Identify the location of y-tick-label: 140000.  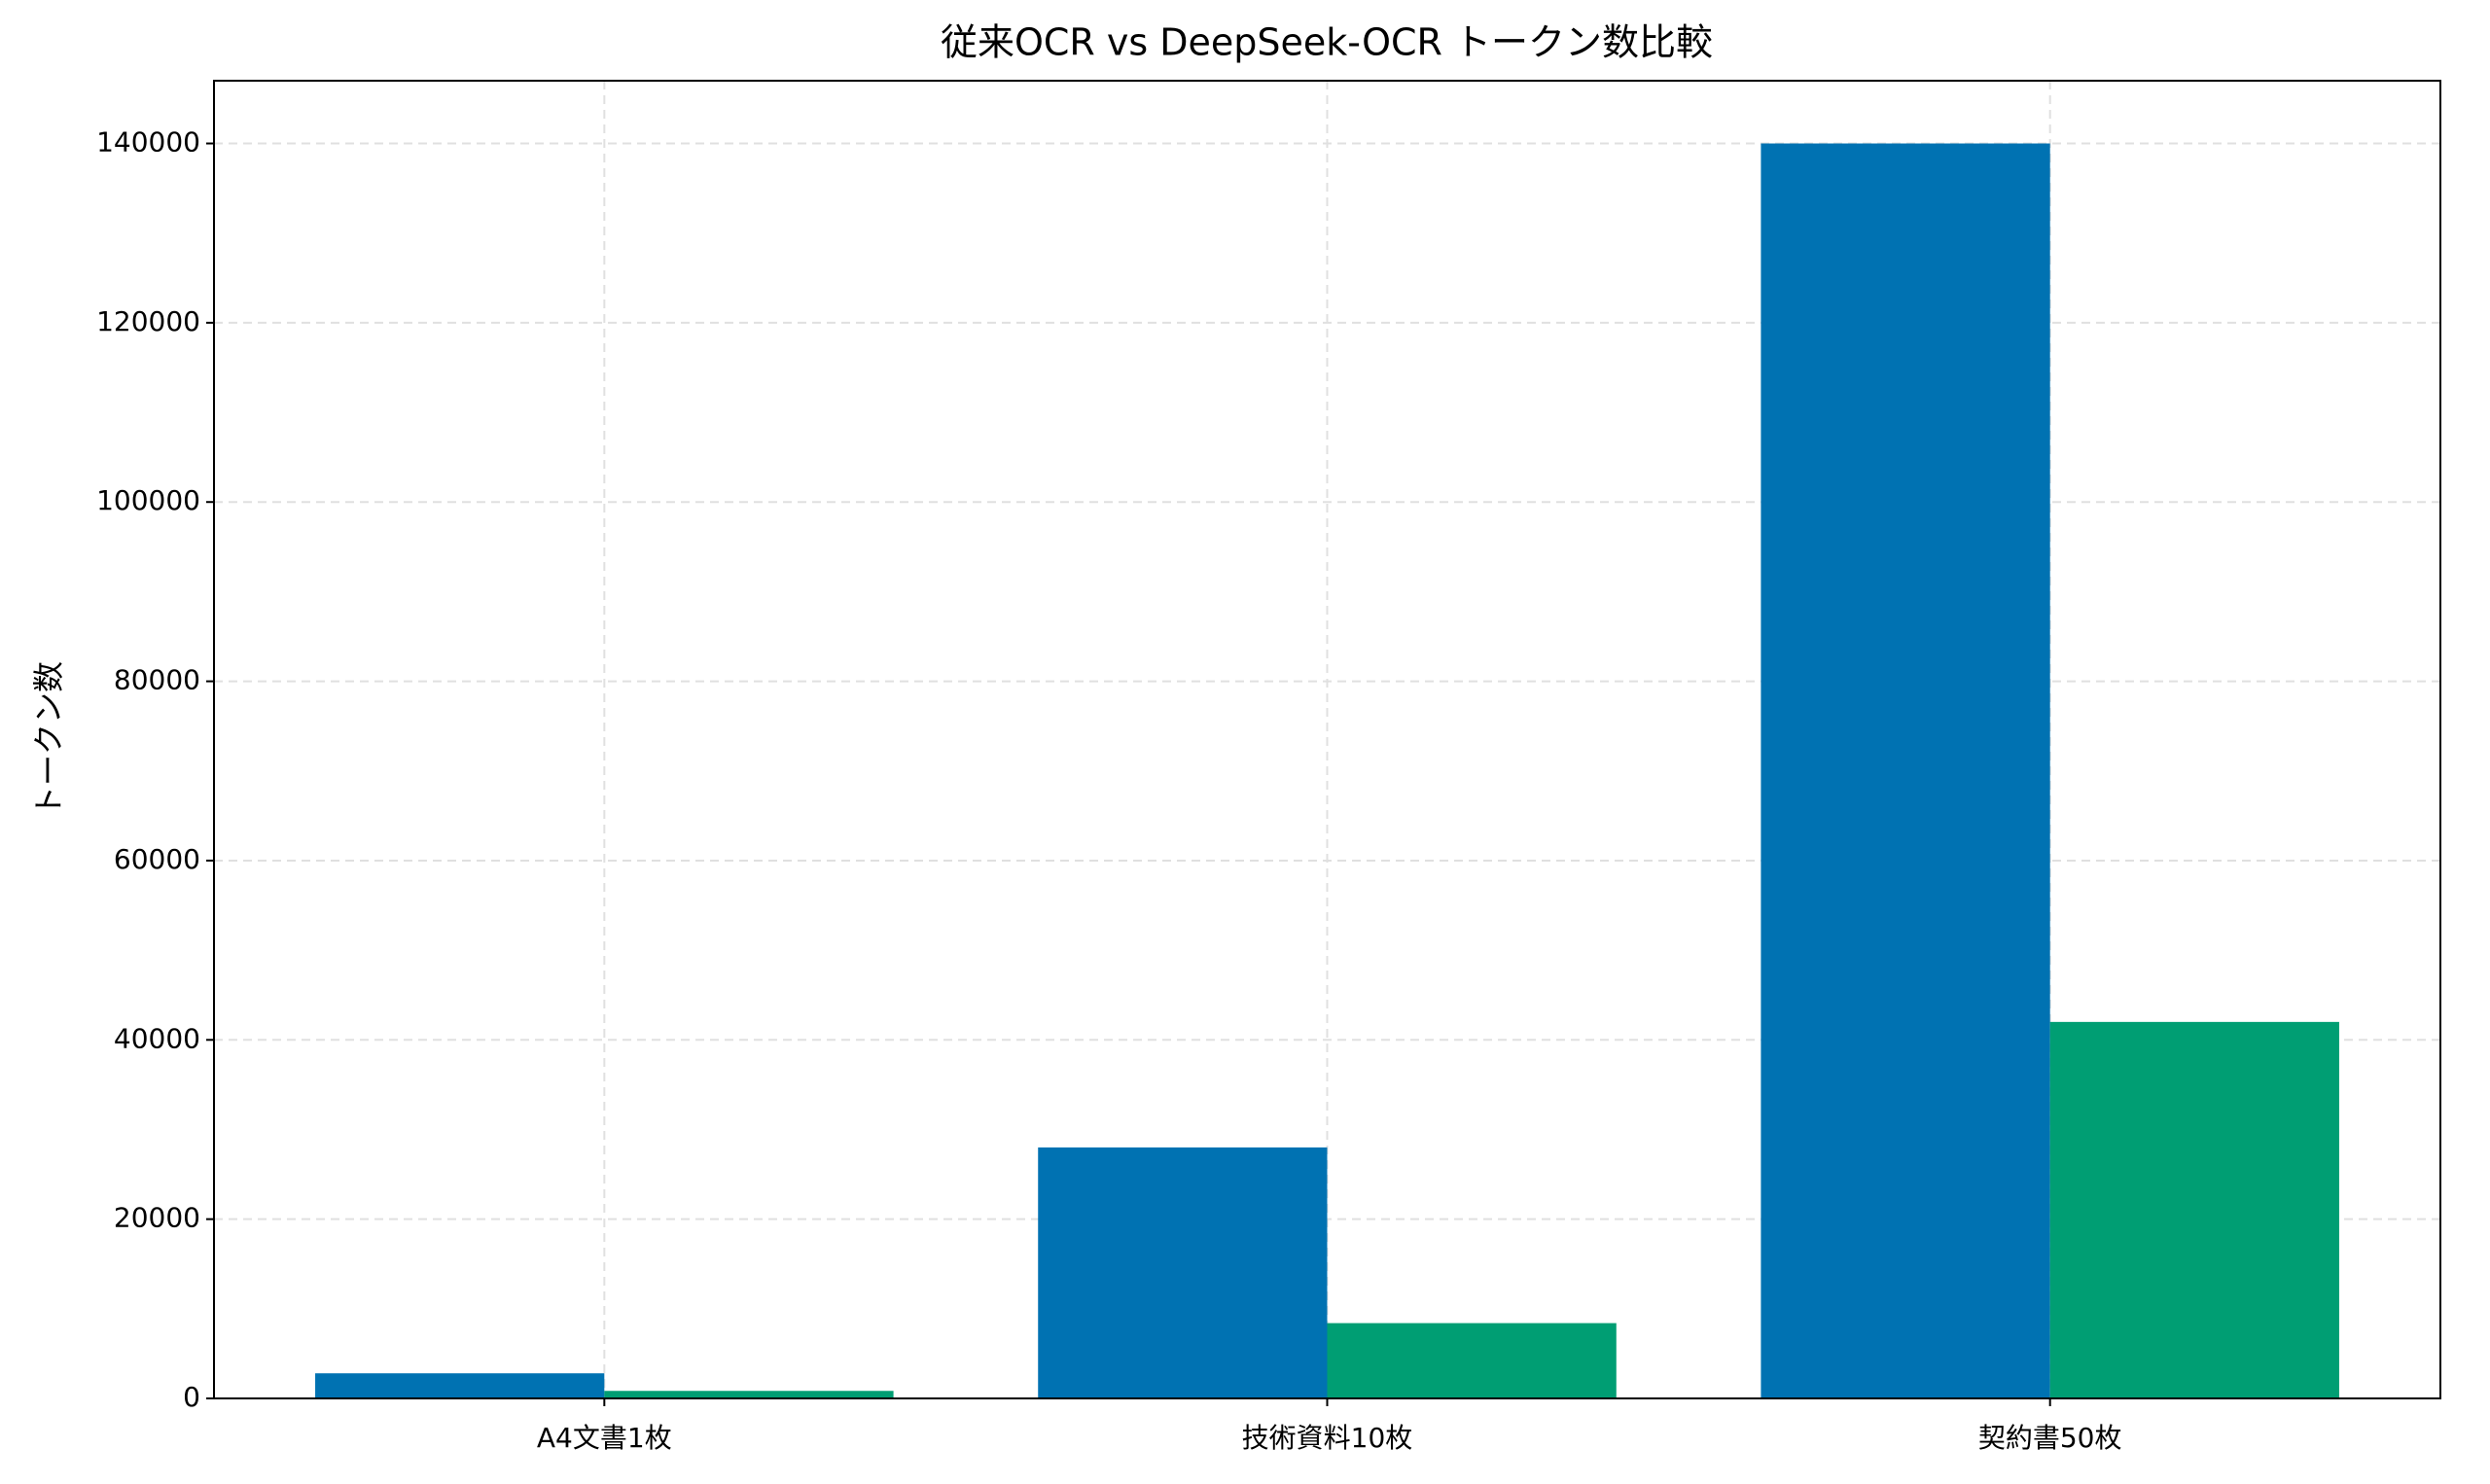
(148, 143).